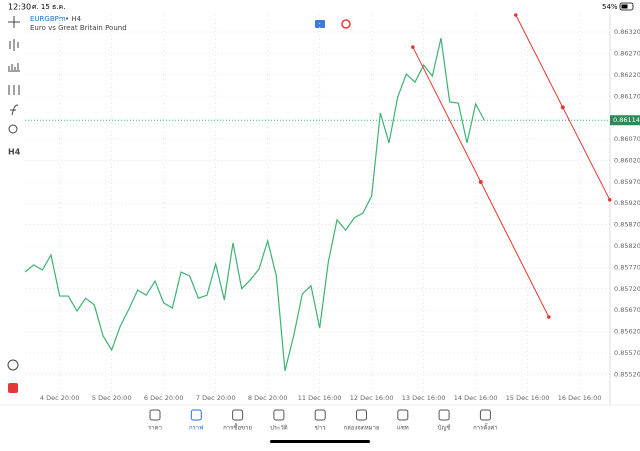  I want to click on x-tick-label: 11 Dec 16:00, so click(320, 398).